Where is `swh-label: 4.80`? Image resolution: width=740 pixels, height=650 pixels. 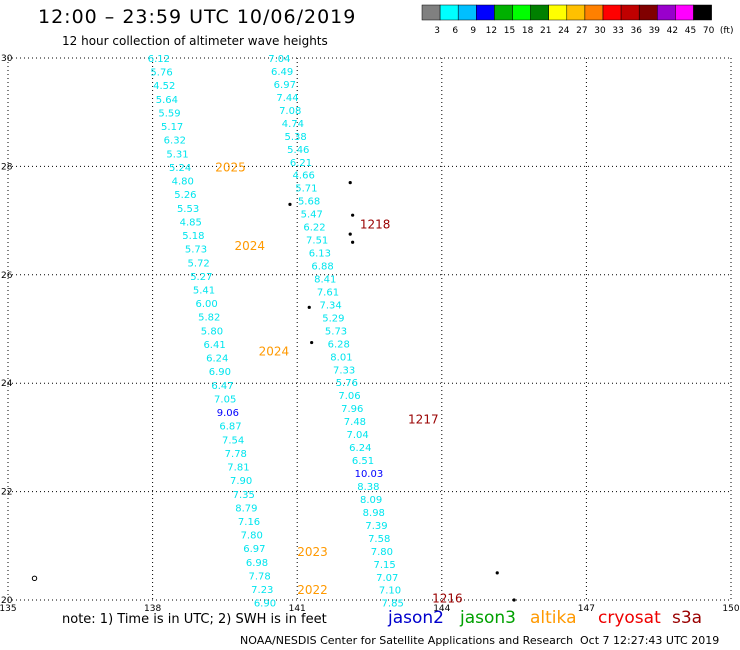 swh-label: 4.80 is located at coordinates (183, 182).